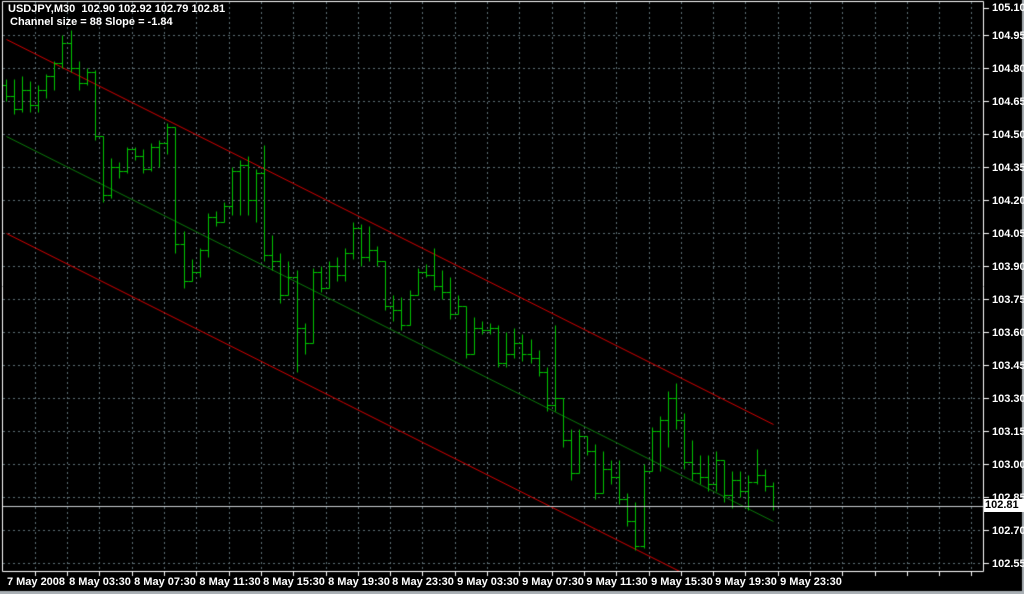 Image resolution: width=1024 pixels, height=594 pixels. Describe the element at coordinates (746, 582) in the screenshot. I see `time-axis-label: 9 May 19:30` at that location.